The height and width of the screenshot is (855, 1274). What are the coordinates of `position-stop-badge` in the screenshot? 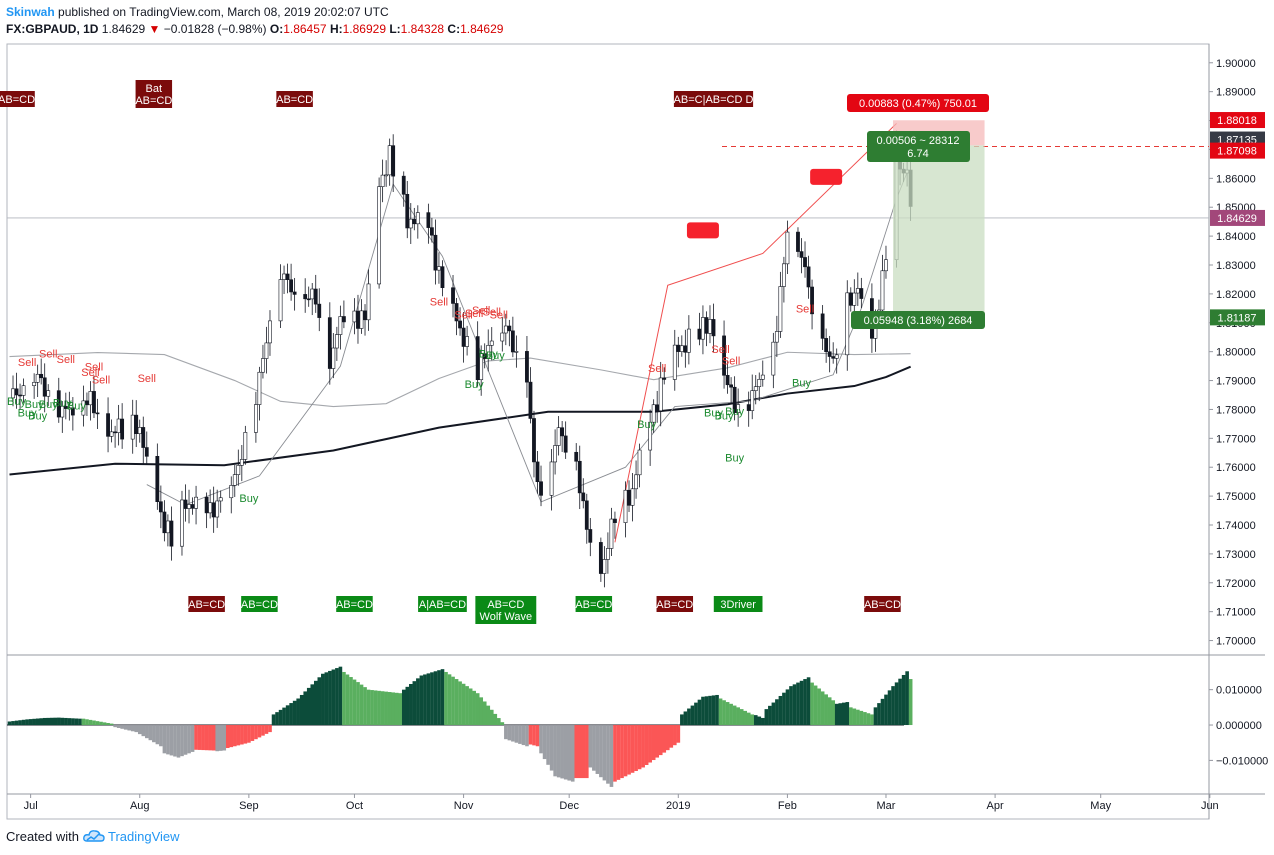 It's located at (918, 103).